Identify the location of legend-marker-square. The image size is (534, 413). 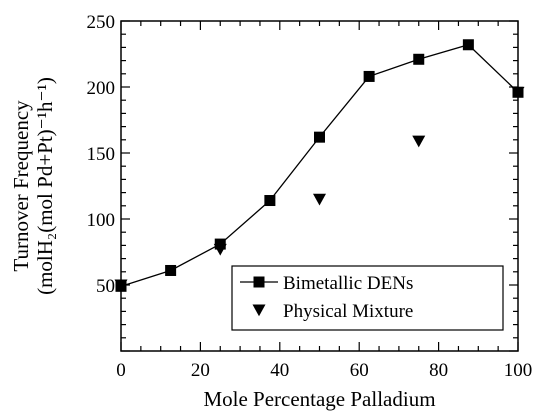
(259, 282).